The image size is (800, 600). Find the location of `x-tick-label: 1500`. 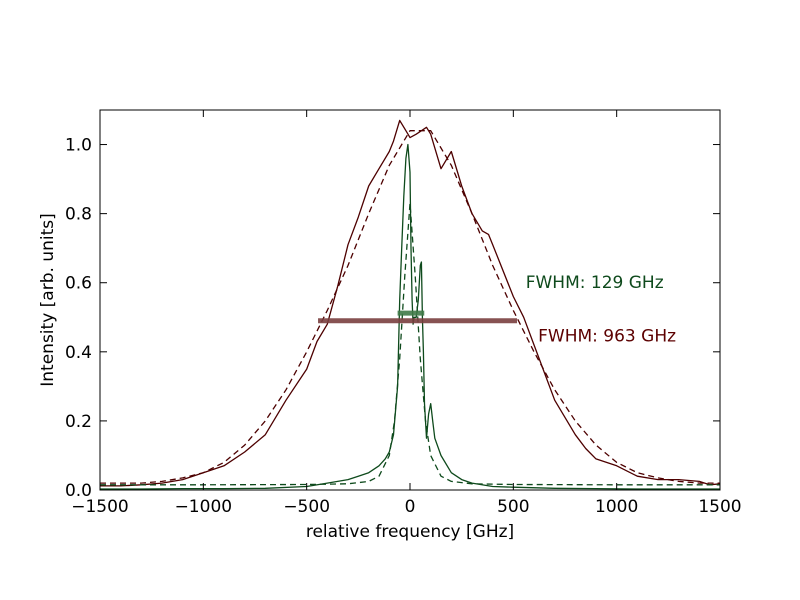

x-tick-label: 1500 is located at coordinates (719, 507).